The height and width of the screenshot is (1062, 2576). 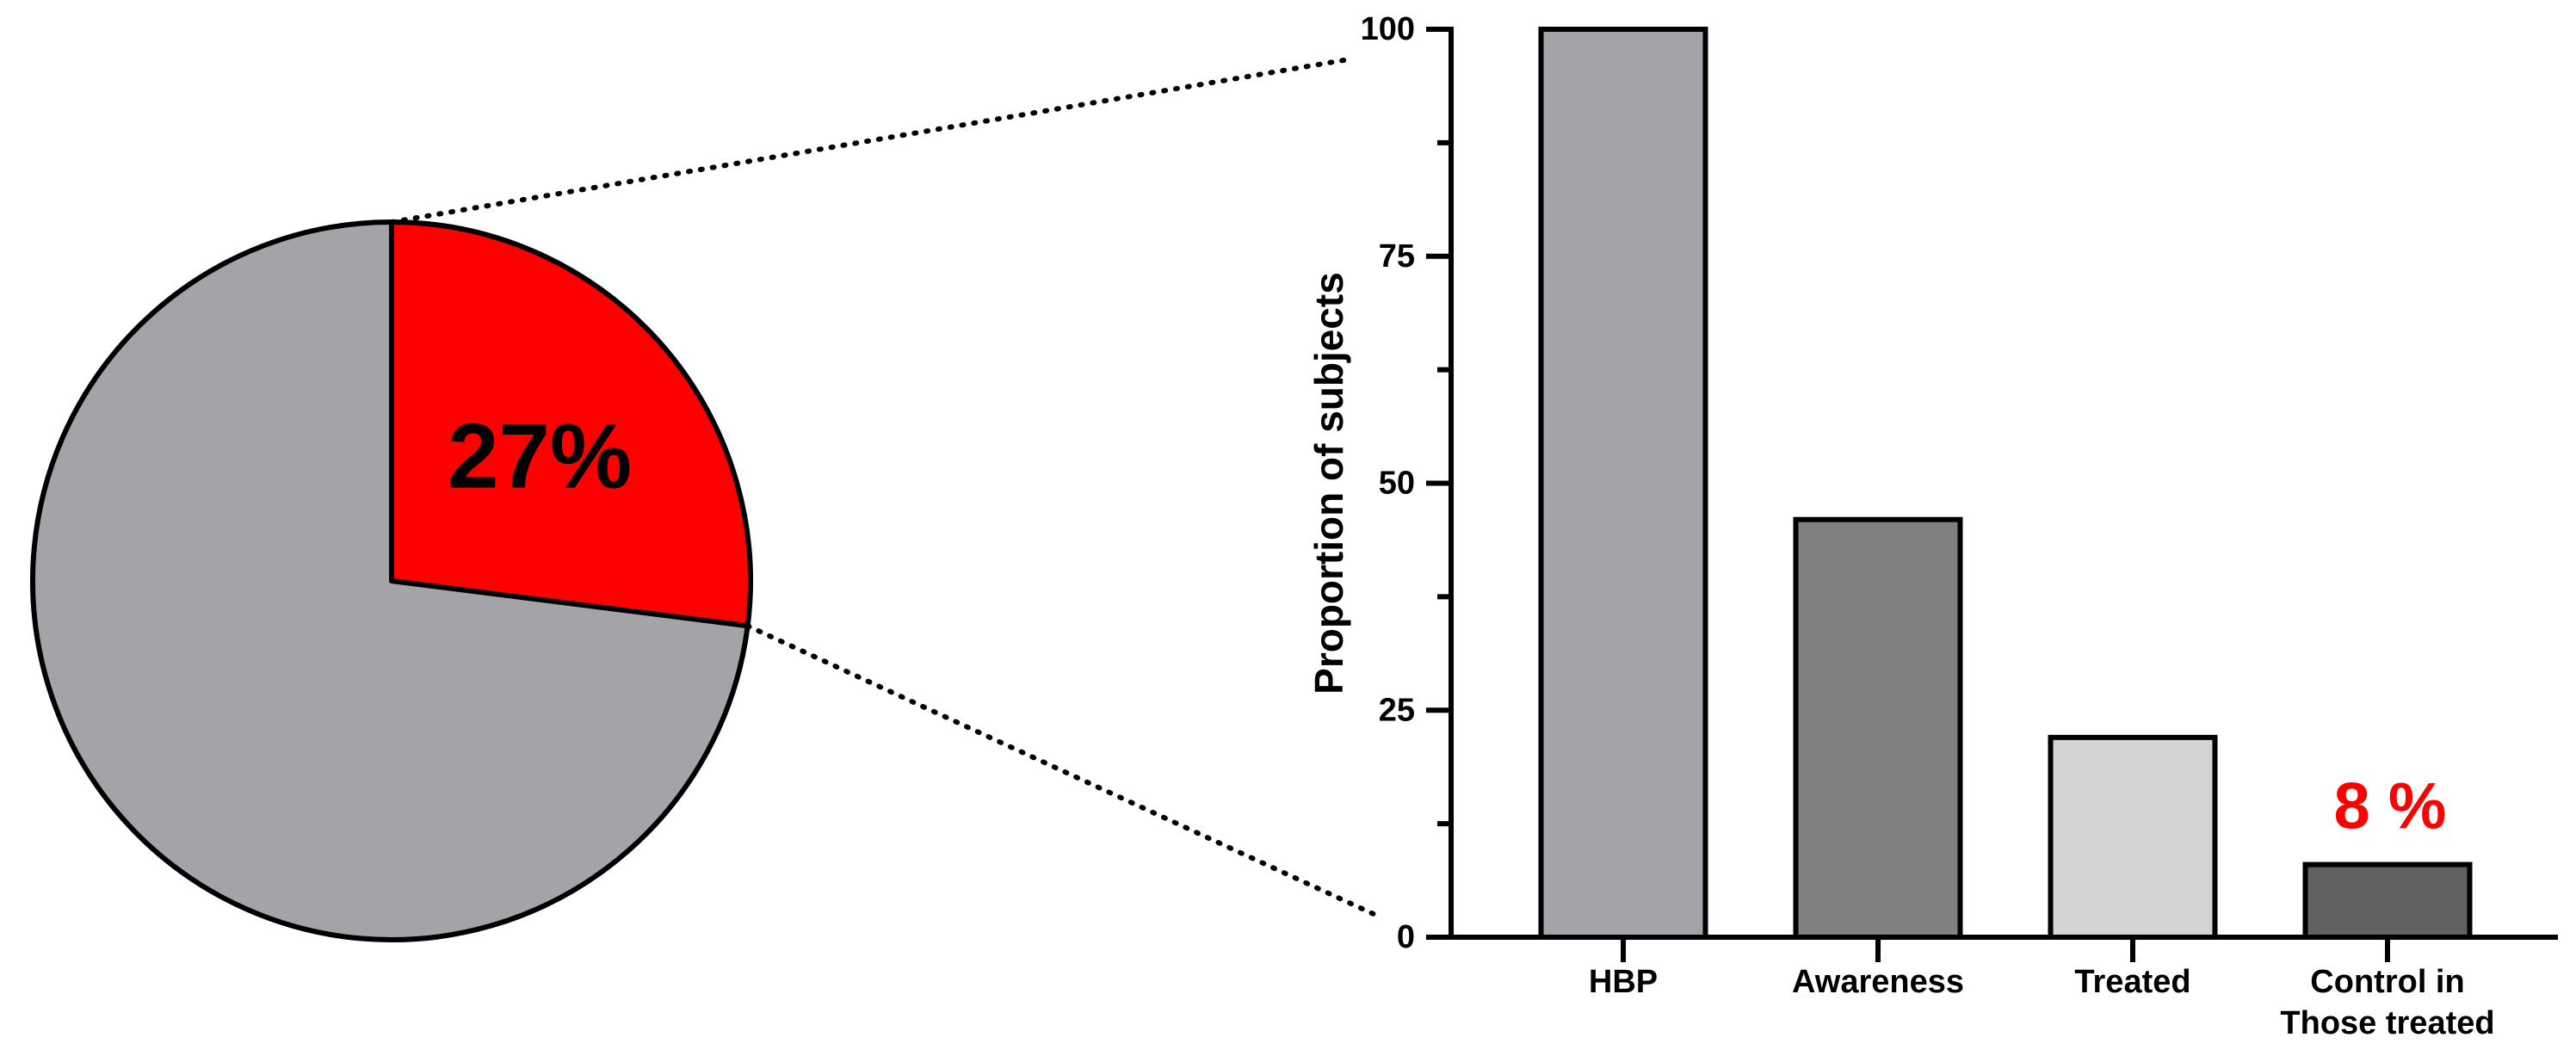 What do you see at coordinates (540, 456) in the screenshot?
I see `slice-label: 27%` at bounding box center [540, 456].